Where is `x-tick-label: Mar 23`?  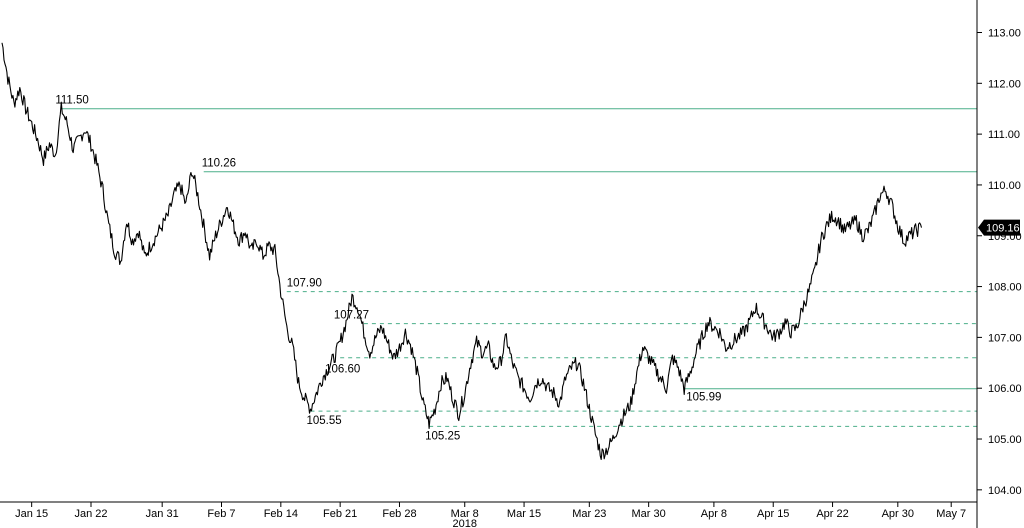 x-tick-label: Mar 23 is located at coordinates (589, 514).